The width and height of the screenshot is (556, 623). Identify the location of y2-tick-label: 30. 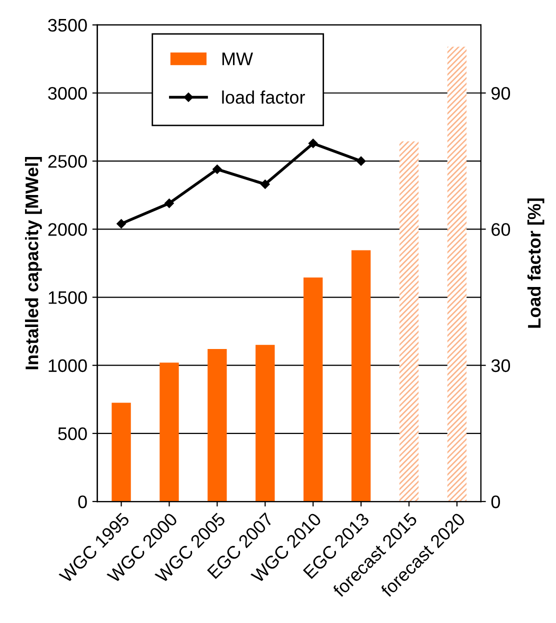
(500, 365).